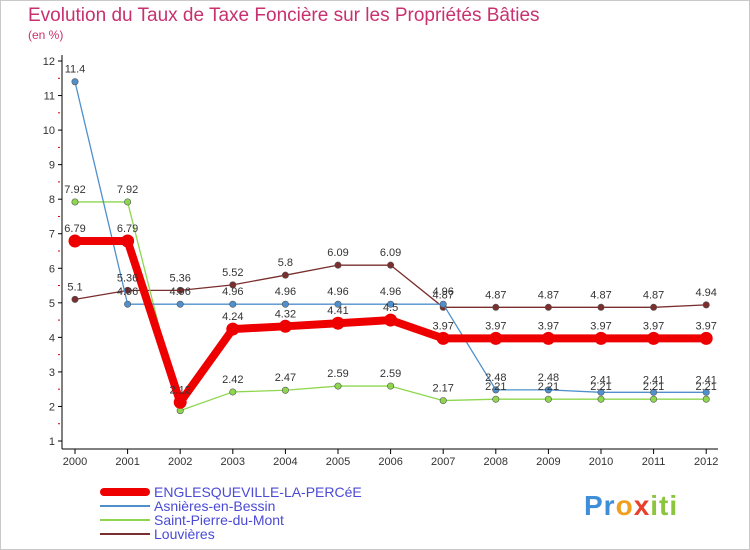 Image resolution: width=750 pixels, height=550 pixels. I want to click on data-label: 2.17, so click(442, 389).